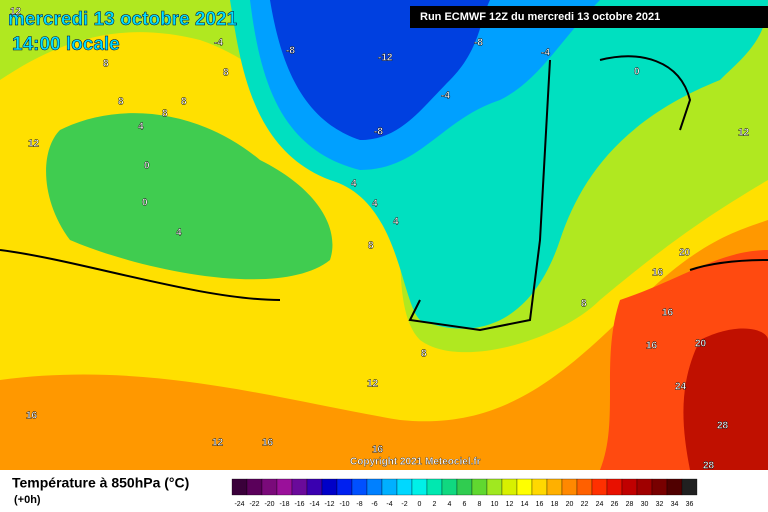  What do you see at coordinates (600, 504) in the screenshot?
I see `scale-label: 24` at bounding box center [600, 504].